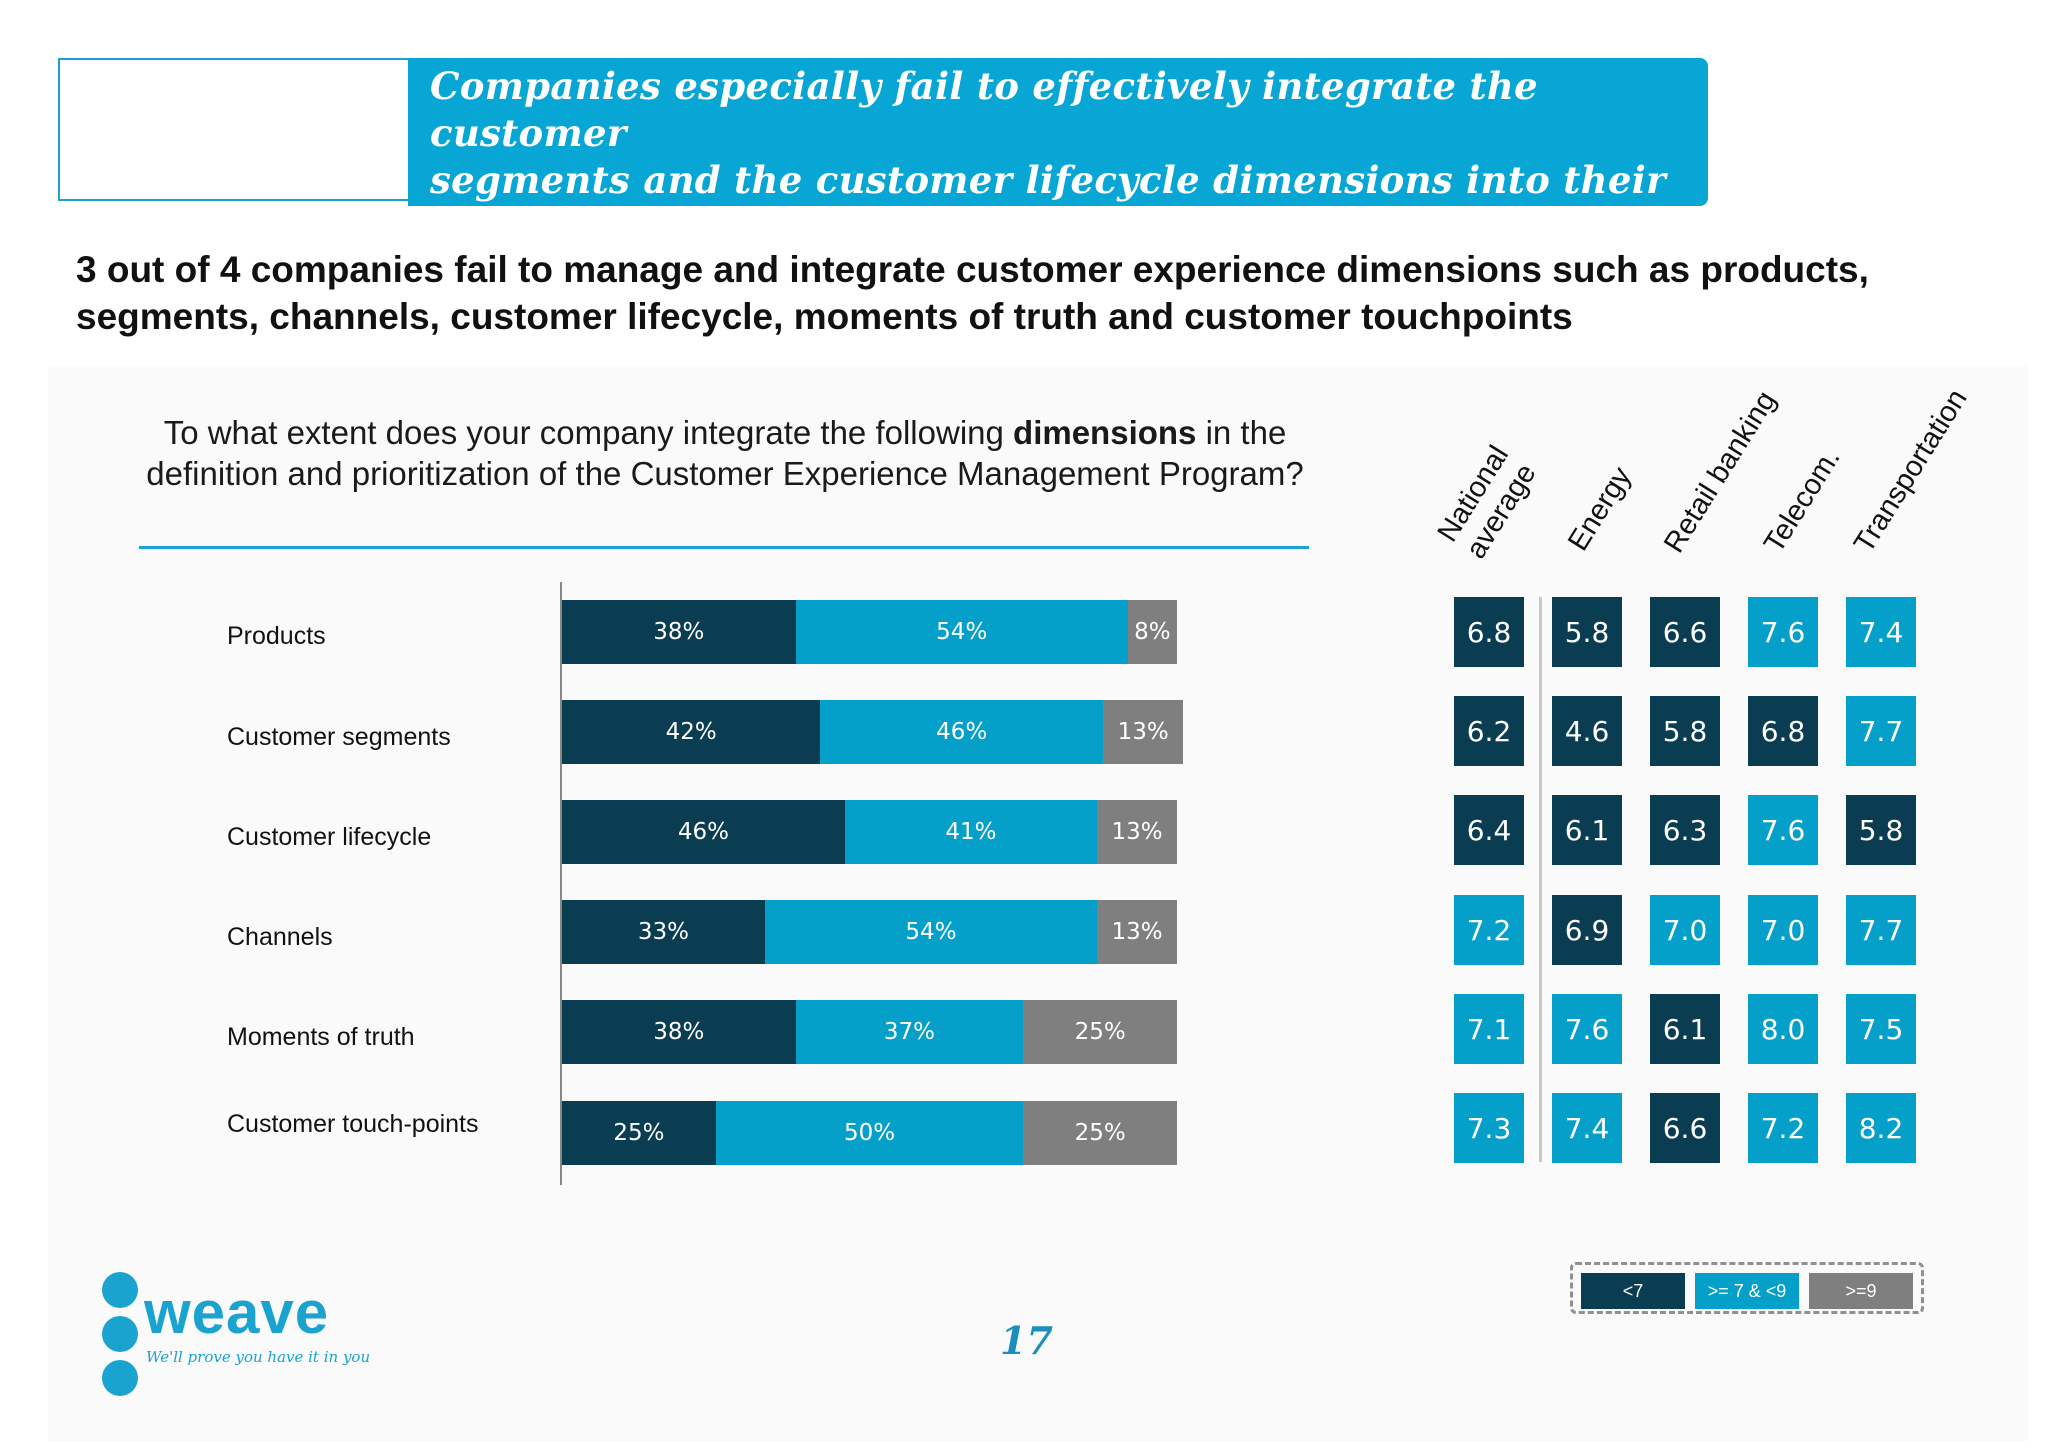 This screenshot has width=2048, height=1448. What do you see at coordinates (1489, 1128) in the screenshot?
I see `heatmap-cell: 7.3` at bounding box center [1489, 1128].